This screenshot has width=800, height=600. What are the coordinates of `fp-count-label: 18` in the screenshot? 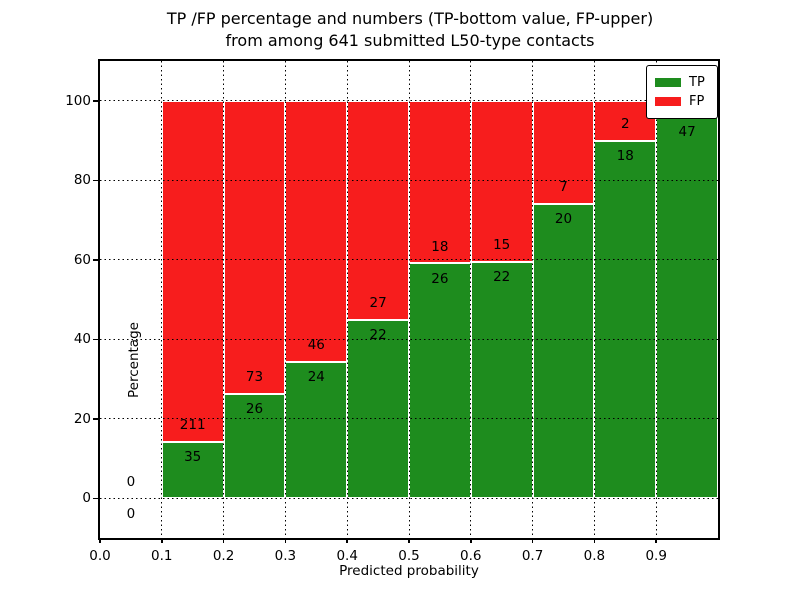 It's located at (440, 246).